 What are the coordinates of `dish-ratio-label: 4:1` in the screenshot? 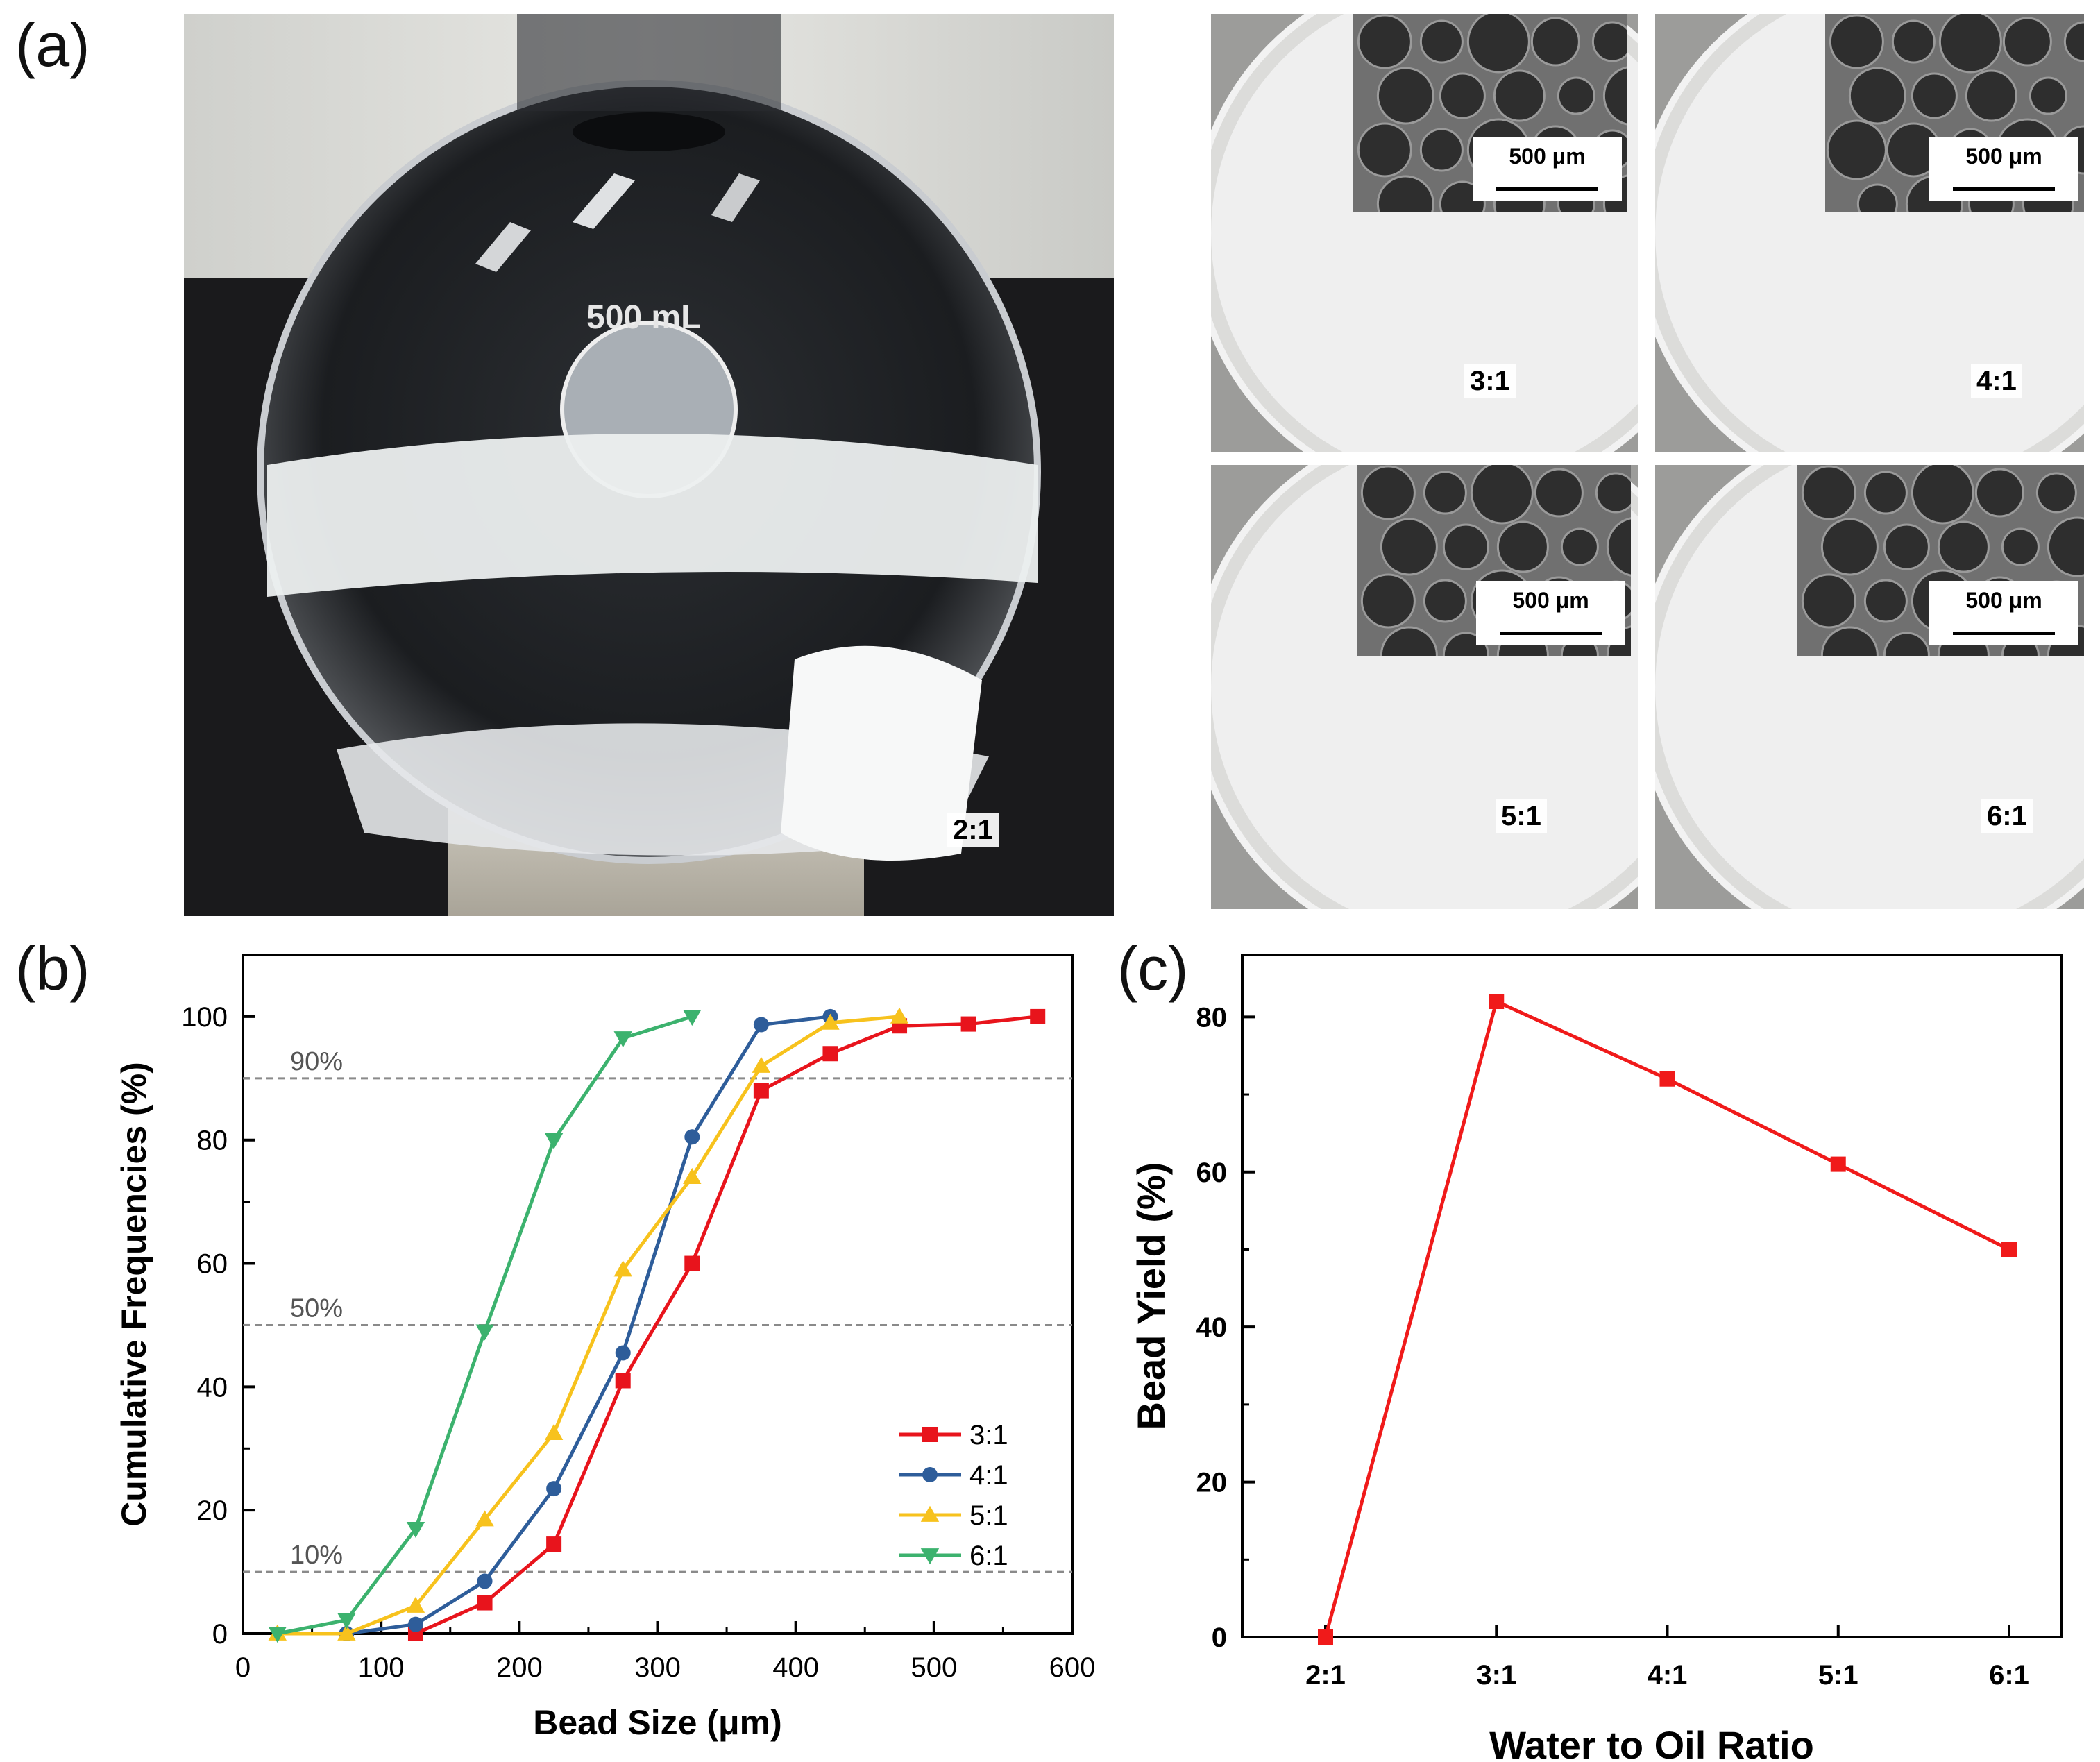 It's located at (1997, 381).